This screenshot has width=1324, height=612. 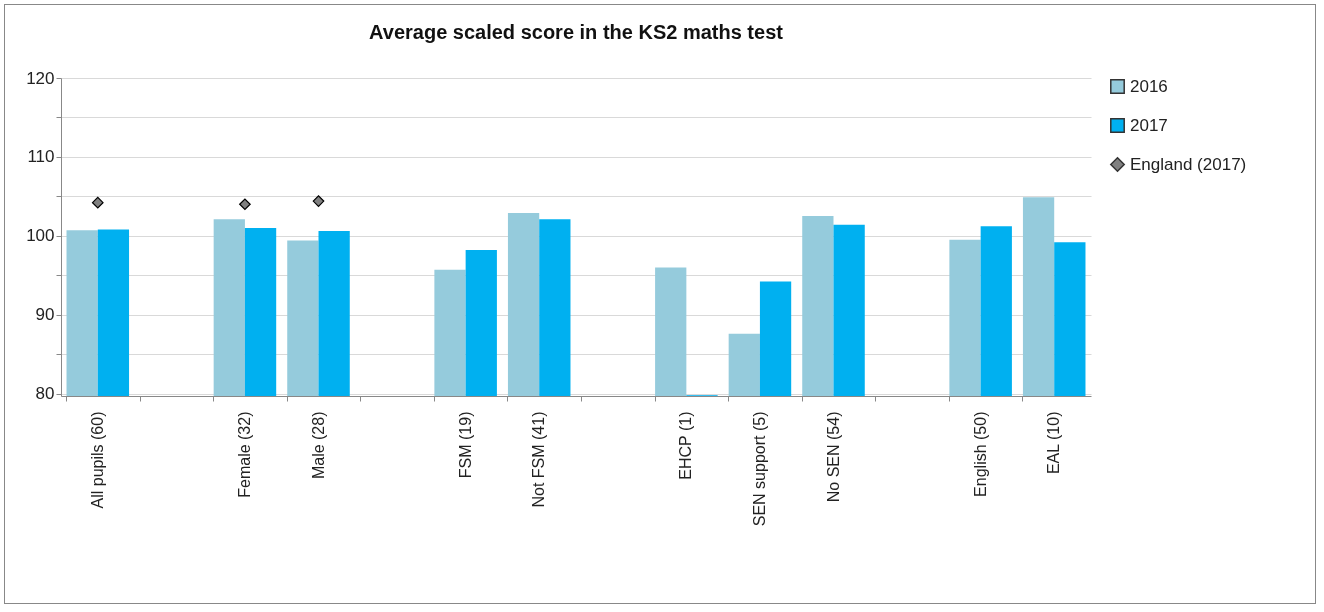 What do you see at coordinates (1054, 443) in the screenshot?
I see `x-tick-label: EAL (10)` at bounding box center [1054, 443].